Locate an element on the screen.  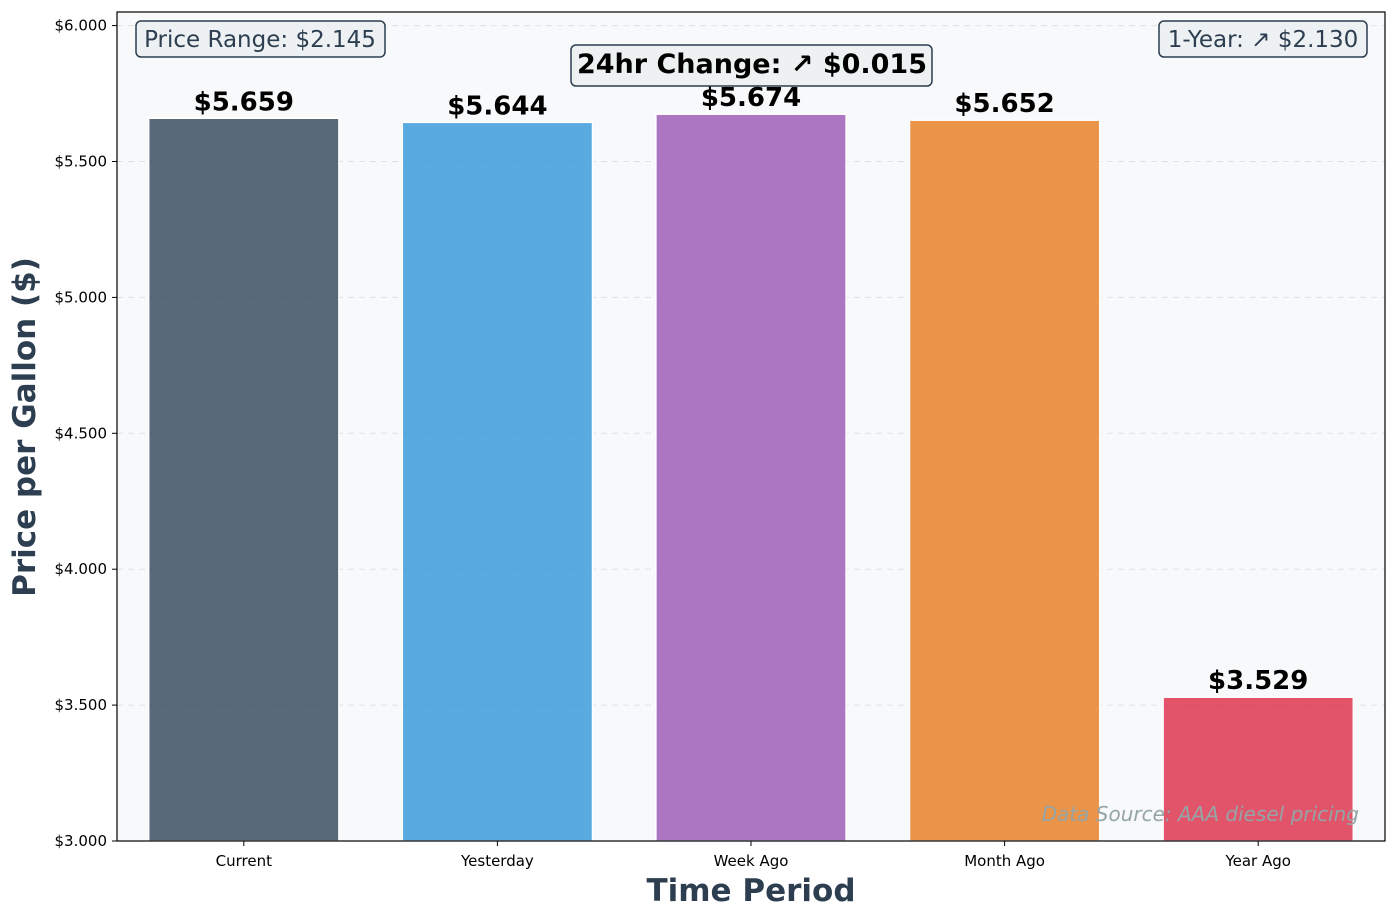
x-tick-label: Year Ago is located at coordinates (1257, 861).